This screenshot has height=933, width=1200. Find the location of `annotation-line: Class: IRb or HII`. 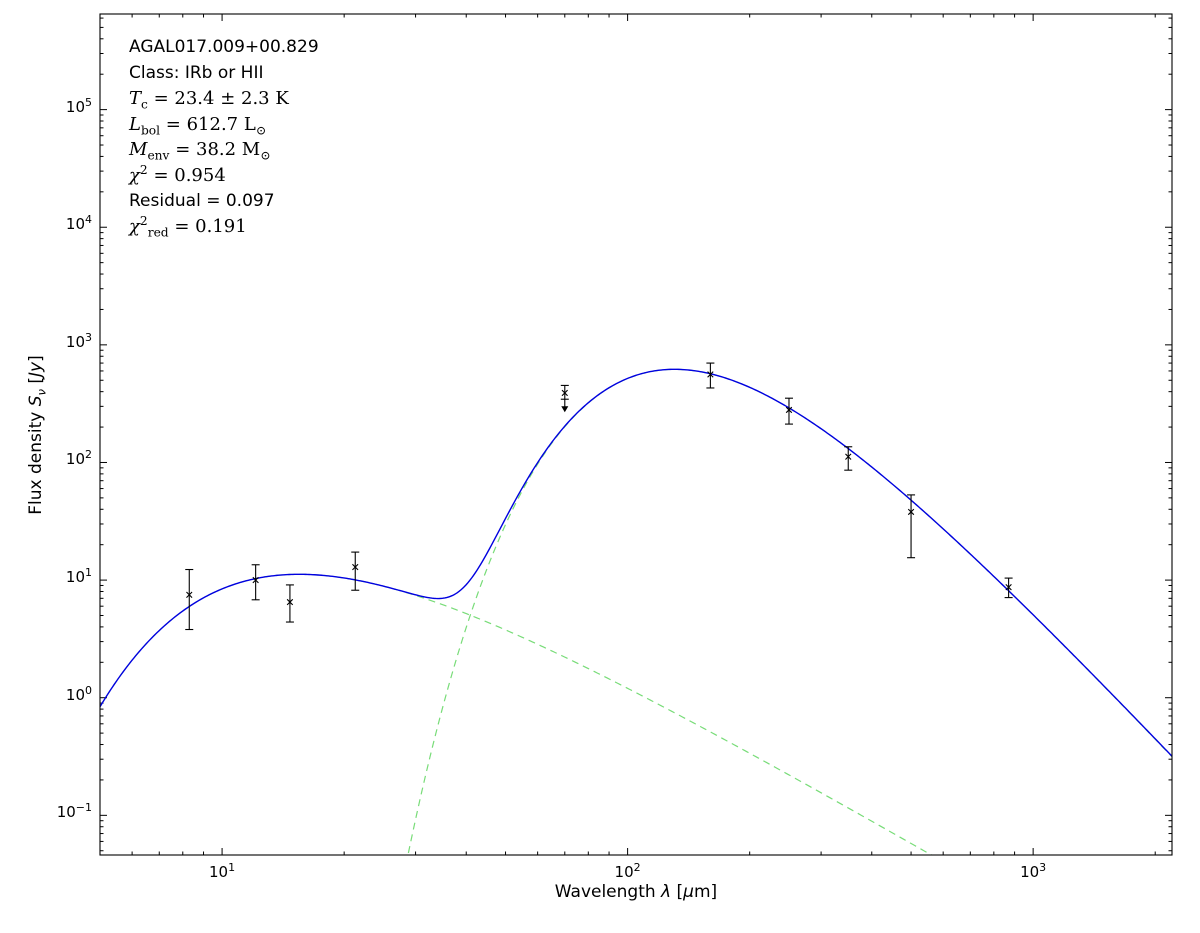

annotation-line: Class: IRb or HII is located at coordinates (224, 76).